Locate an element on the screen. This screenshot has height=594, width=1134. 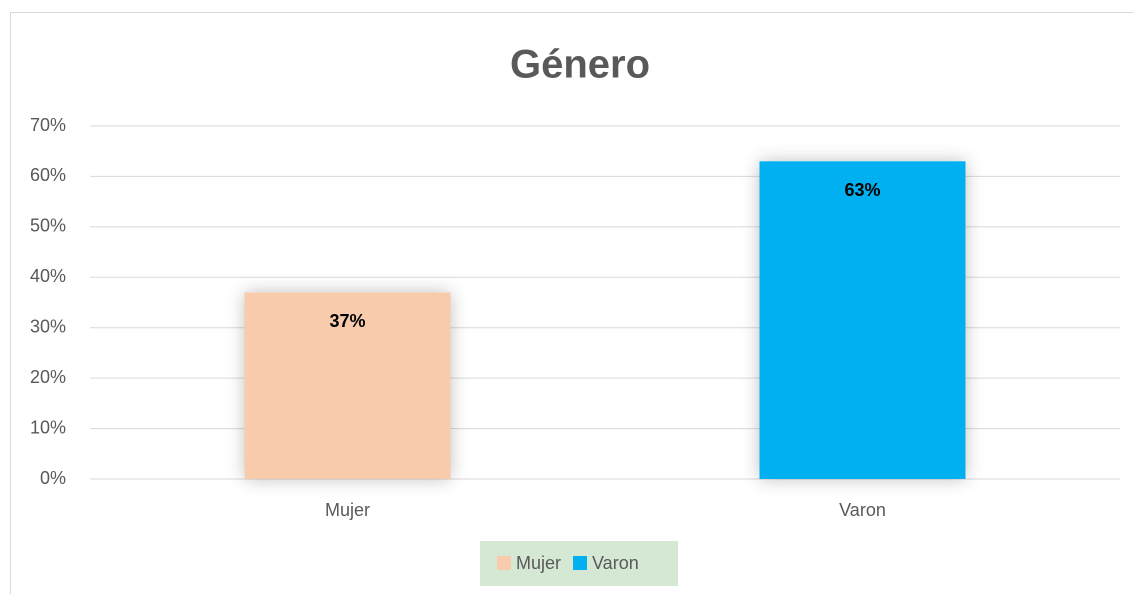
y-tick-label: 40% is located at coordinates (48, 276).